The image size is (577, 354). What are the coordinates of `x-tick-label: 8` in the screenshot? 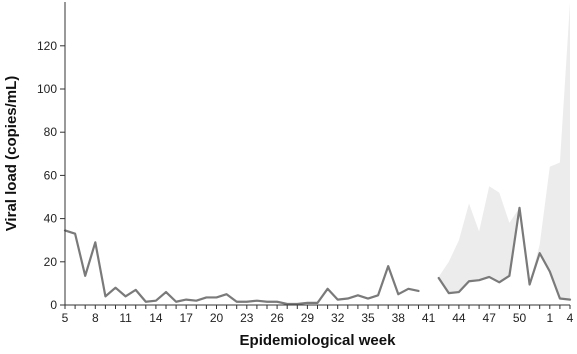 It's located at (95, 318).